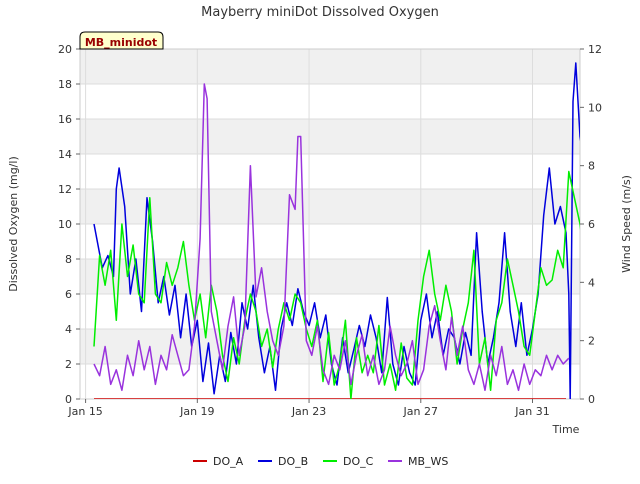 This screenshot has height=484, width=640. What do you see at coordinates (591, 282) in the screenshot?
I see `y-tick-label-right: 4` at bounding box center [591, 282].